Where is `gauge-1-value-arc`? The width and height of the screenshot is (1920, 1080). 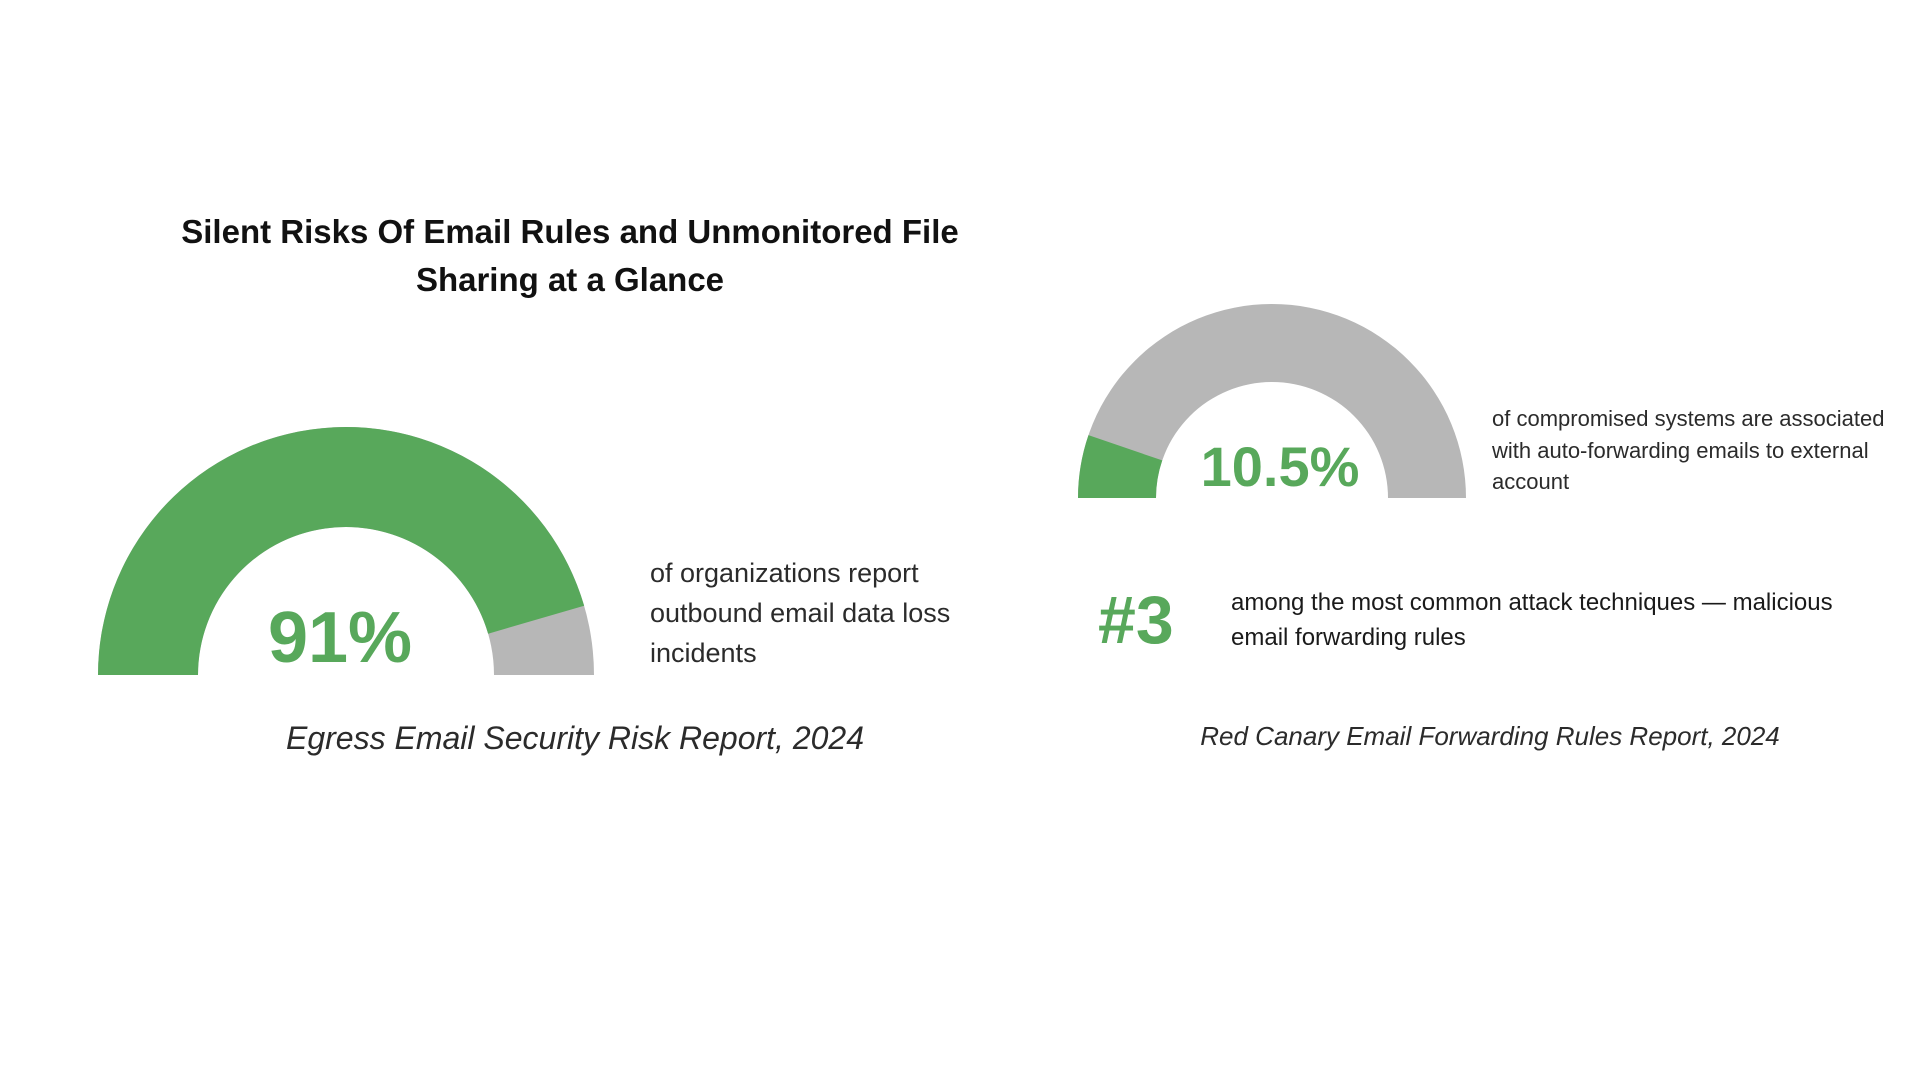 gauge-1-value-arc is located at coordinates (341, 551).